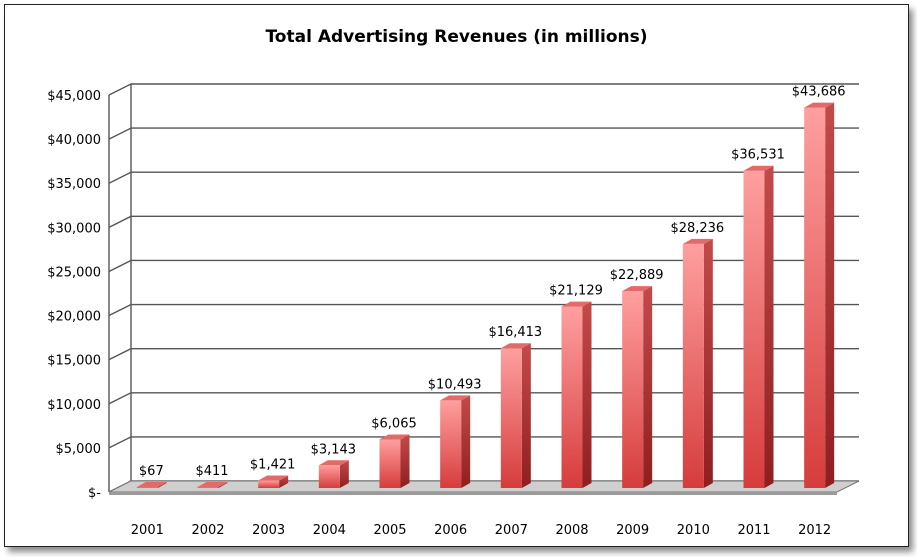  I want to click on data-label: $43,686, so click(819, 92).